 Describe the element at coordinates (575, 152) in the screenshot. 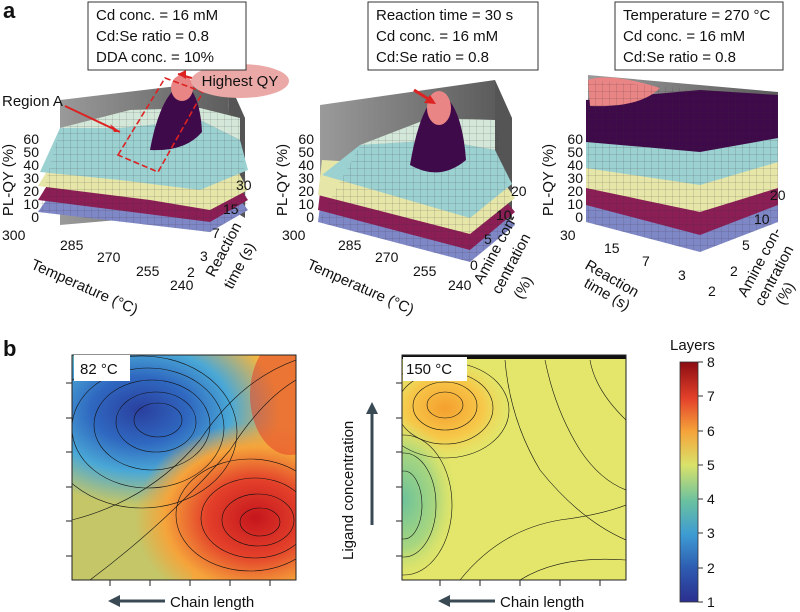

I see `z-tick-3-1: 50` at that location.